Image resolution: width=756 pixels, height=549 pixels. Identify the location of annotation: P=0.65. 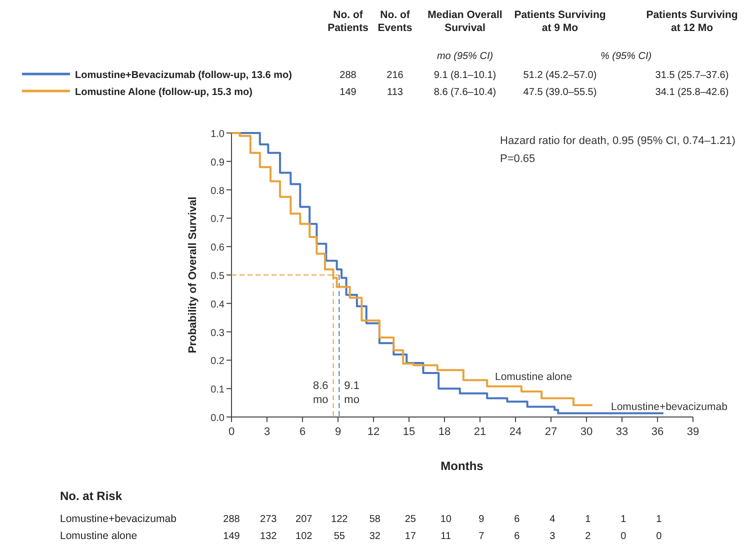
(518, 159).